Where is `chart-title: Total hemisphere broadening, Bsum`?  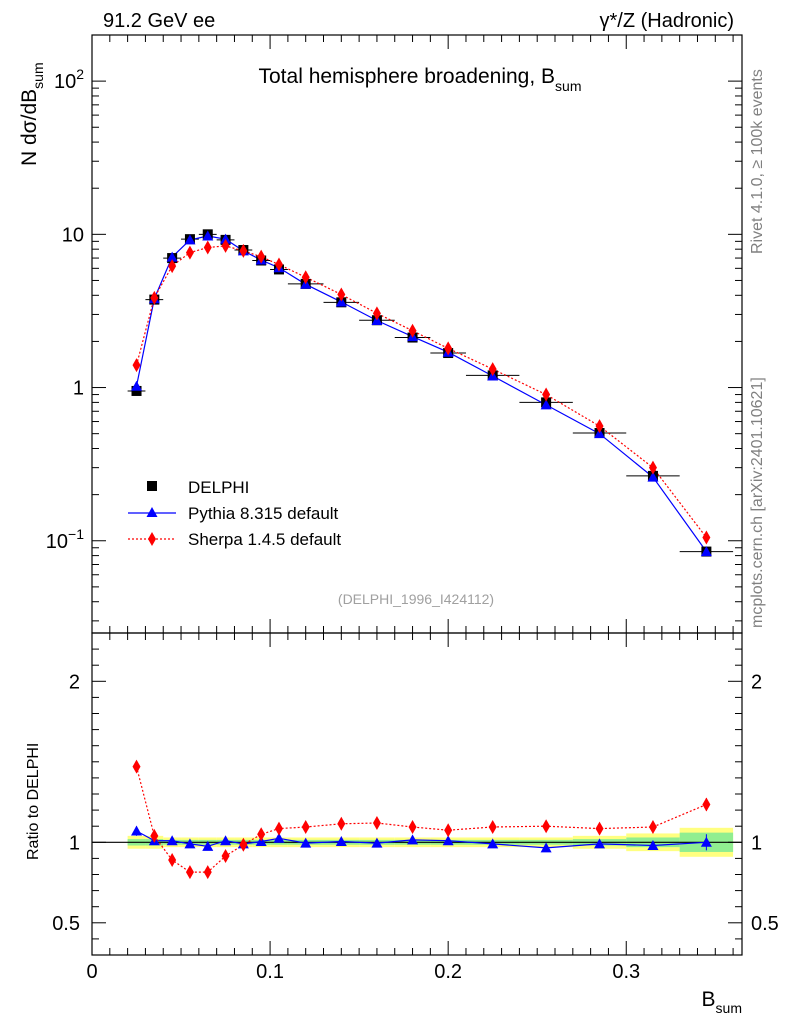 chart-title: Total hemisphere broadening, Bsum is located at coordinates (420, 79).